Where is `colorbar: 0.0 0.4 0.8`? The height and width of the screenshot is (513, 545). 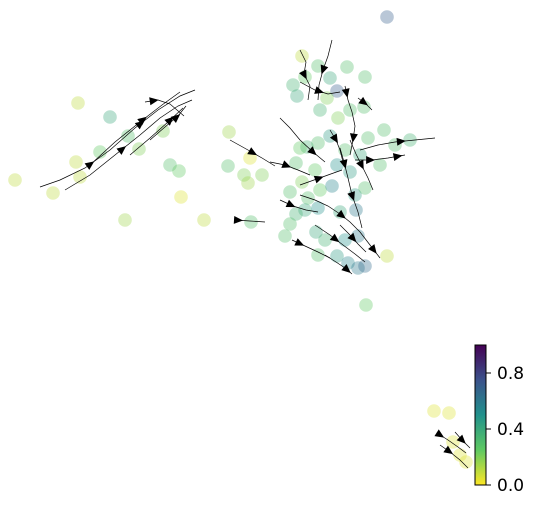
colorbar: 0.0 0.4 0.8 is located at coordinates (499, 420).